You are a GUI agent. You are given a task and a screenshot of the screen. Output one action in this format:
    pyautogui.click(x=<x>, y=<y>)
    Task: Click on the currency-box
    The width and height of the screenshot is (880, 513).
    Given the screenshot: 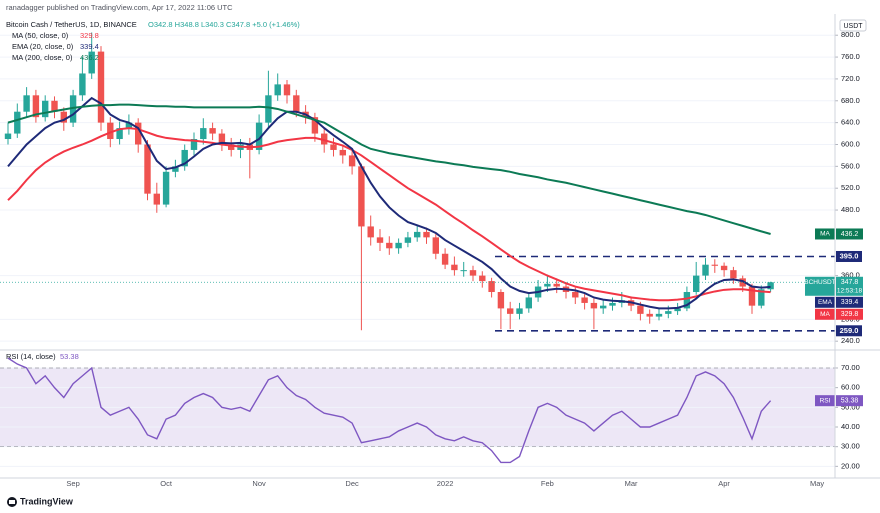 What is the action you would take?
    pyautogui.click(x=853, y=25)
    